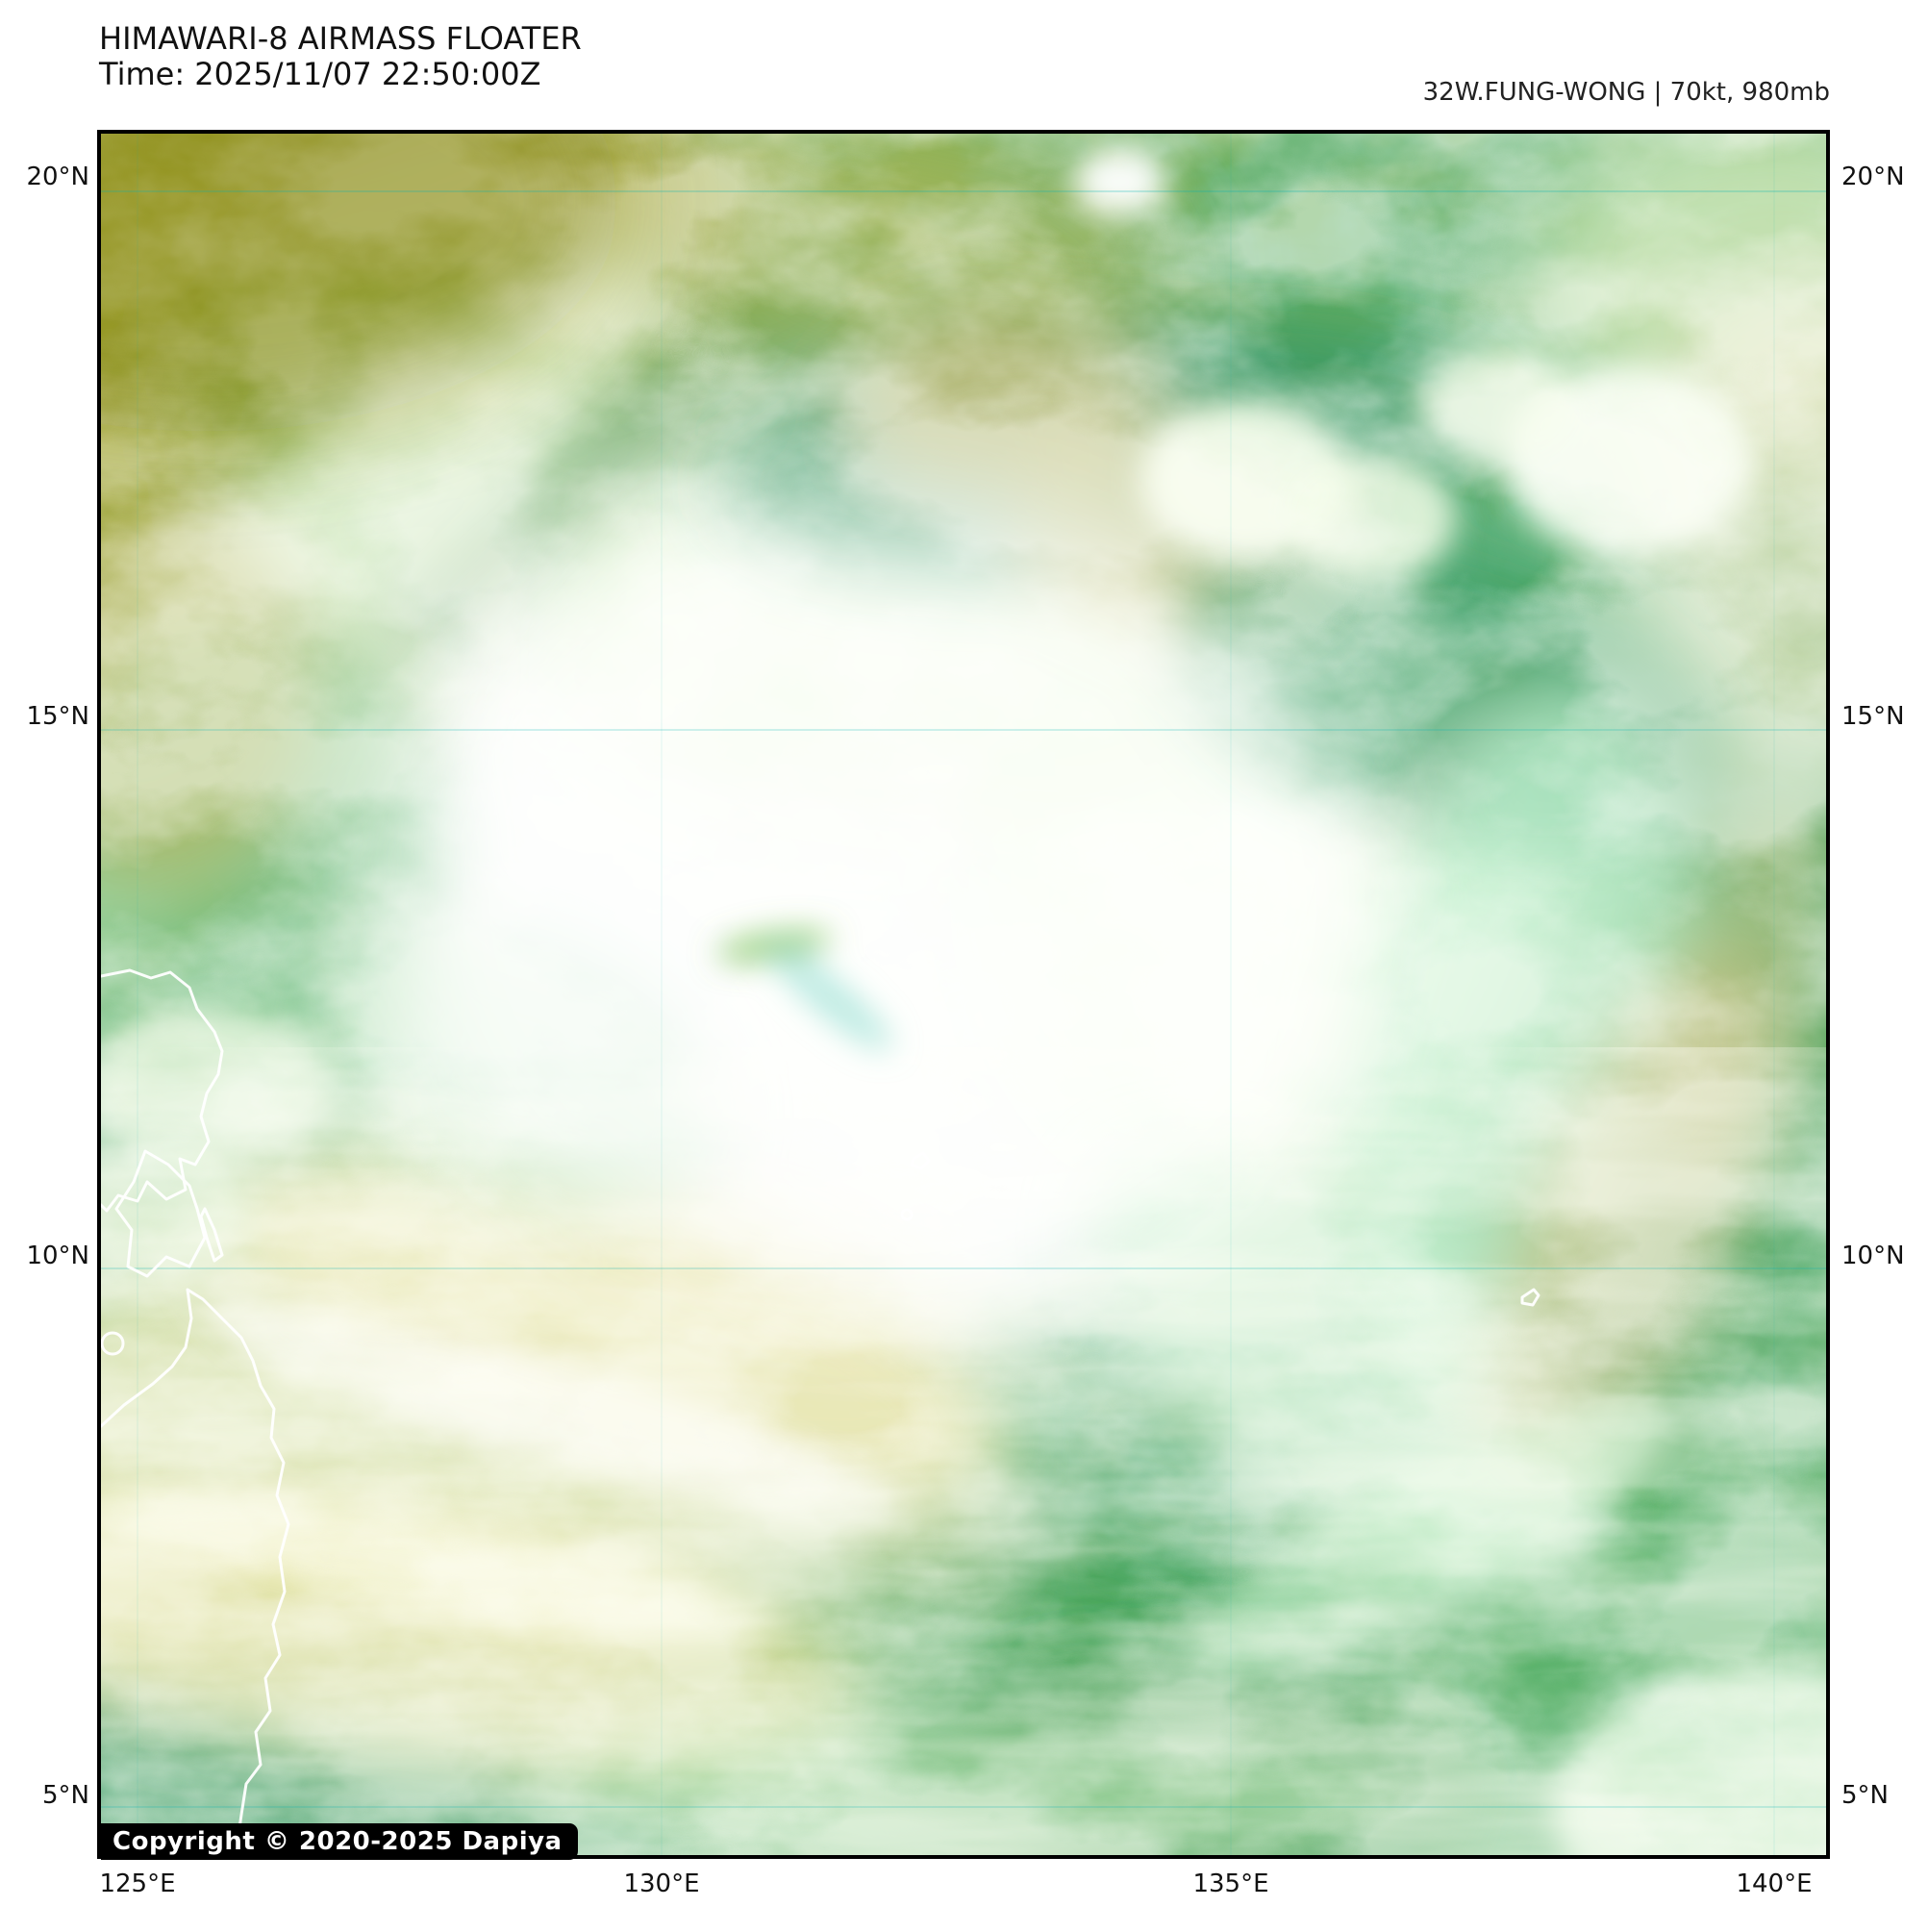  Describe the element at coordinates (1873, 716) in the screenshot. I see `lat-tick-label-right-15n: 15°N` at that location.